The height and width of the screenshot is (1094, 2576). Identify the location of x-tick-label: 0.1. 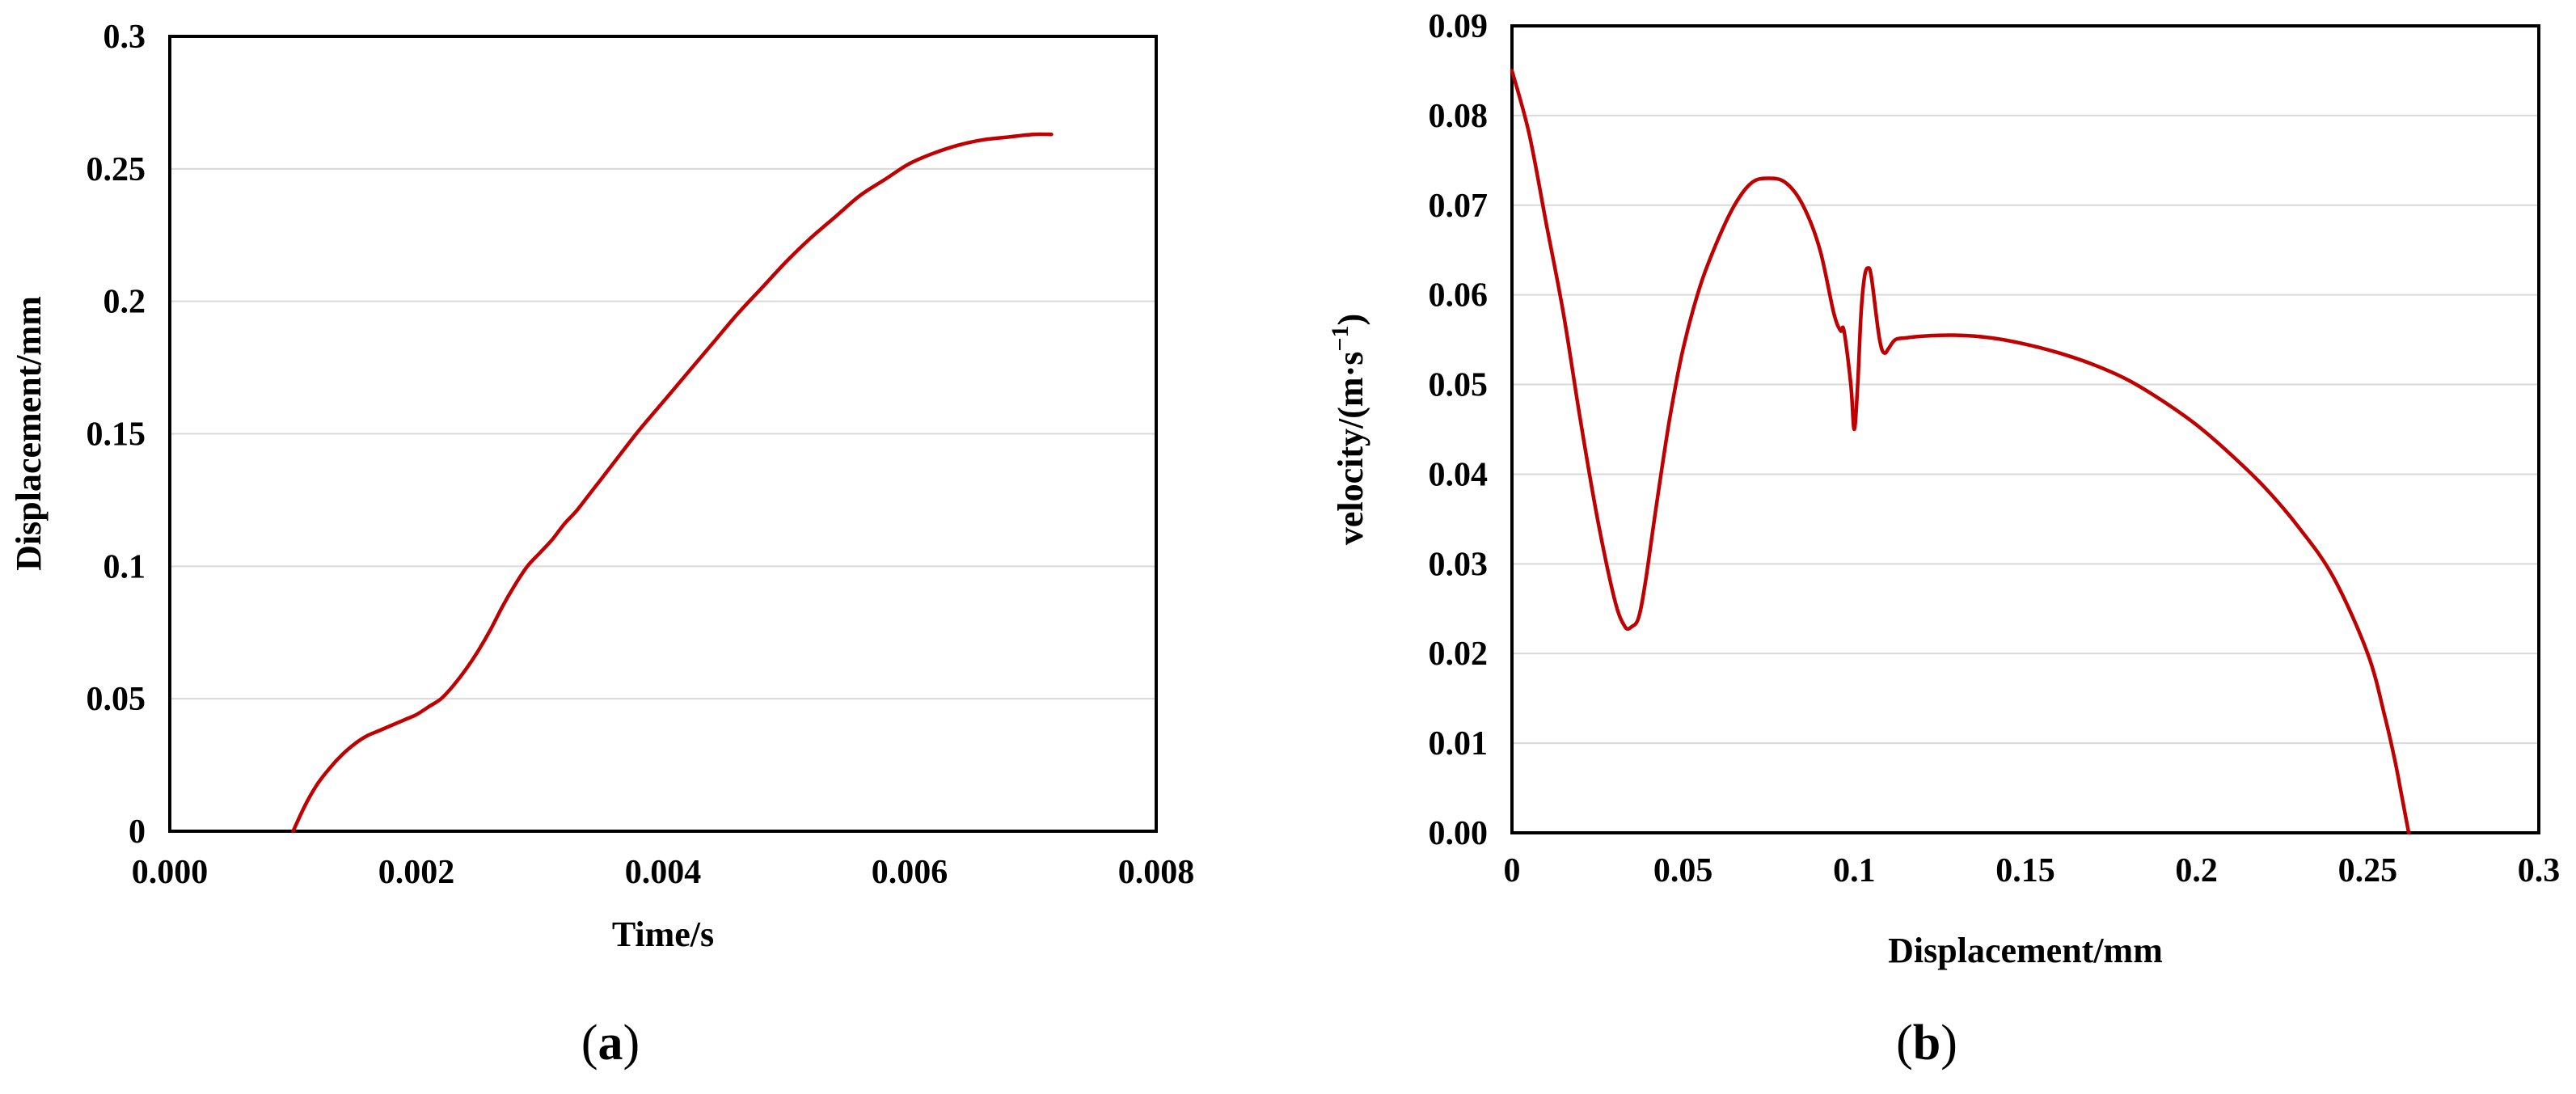
(1854, 871).